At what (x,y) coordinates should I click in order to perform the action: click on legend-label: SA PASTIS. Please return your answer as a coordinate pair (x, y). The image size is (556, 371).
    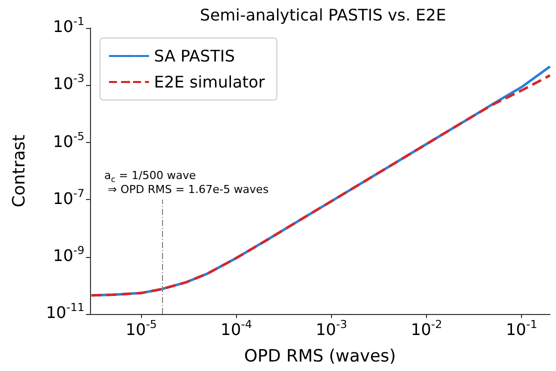
    Looking at the image, I should click on (194, 56).